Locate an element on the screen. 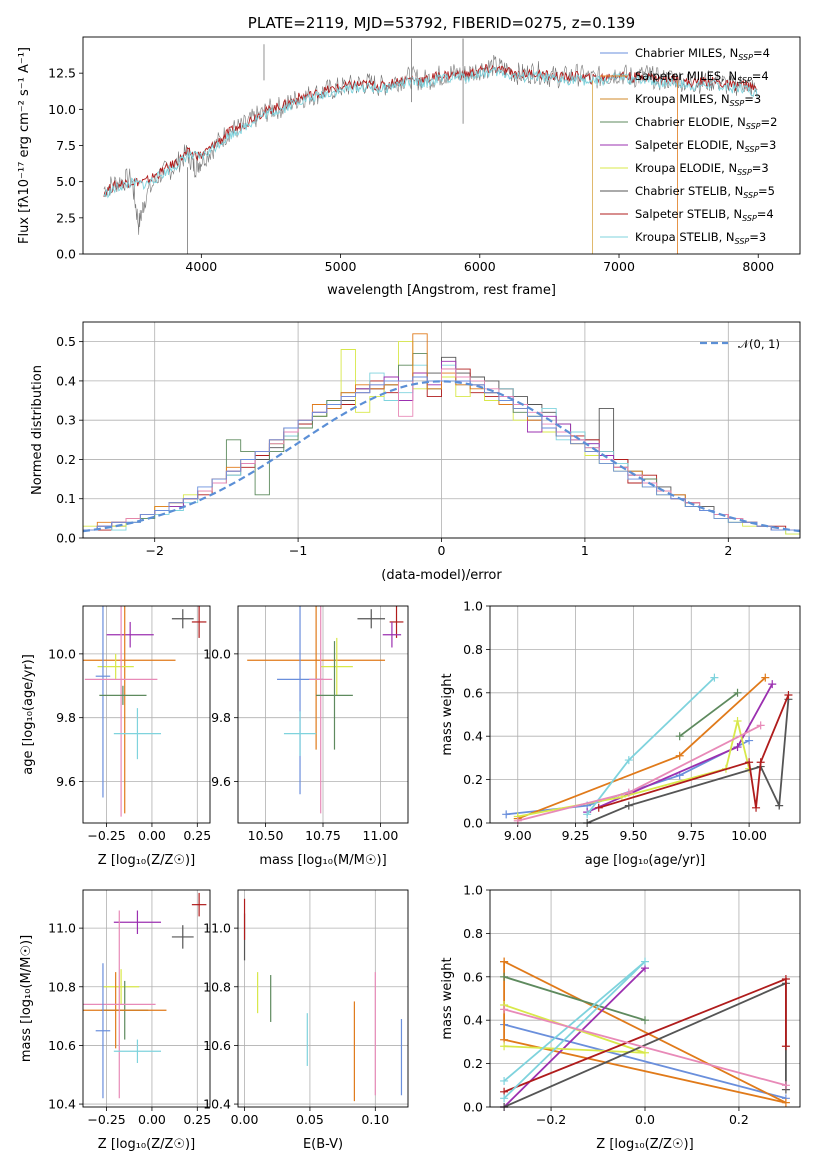  x-tick-label: 0 is located at coordinates (442, 550).